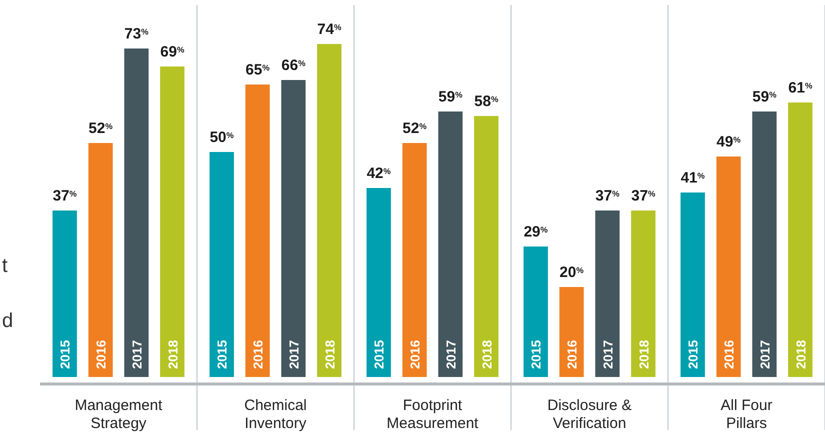 The image size is (825, 434). What do you see at coordinates (258, 70) in the screenshot?
I see `data-label: 65$^{%}$` at bounding box center [258, 70].